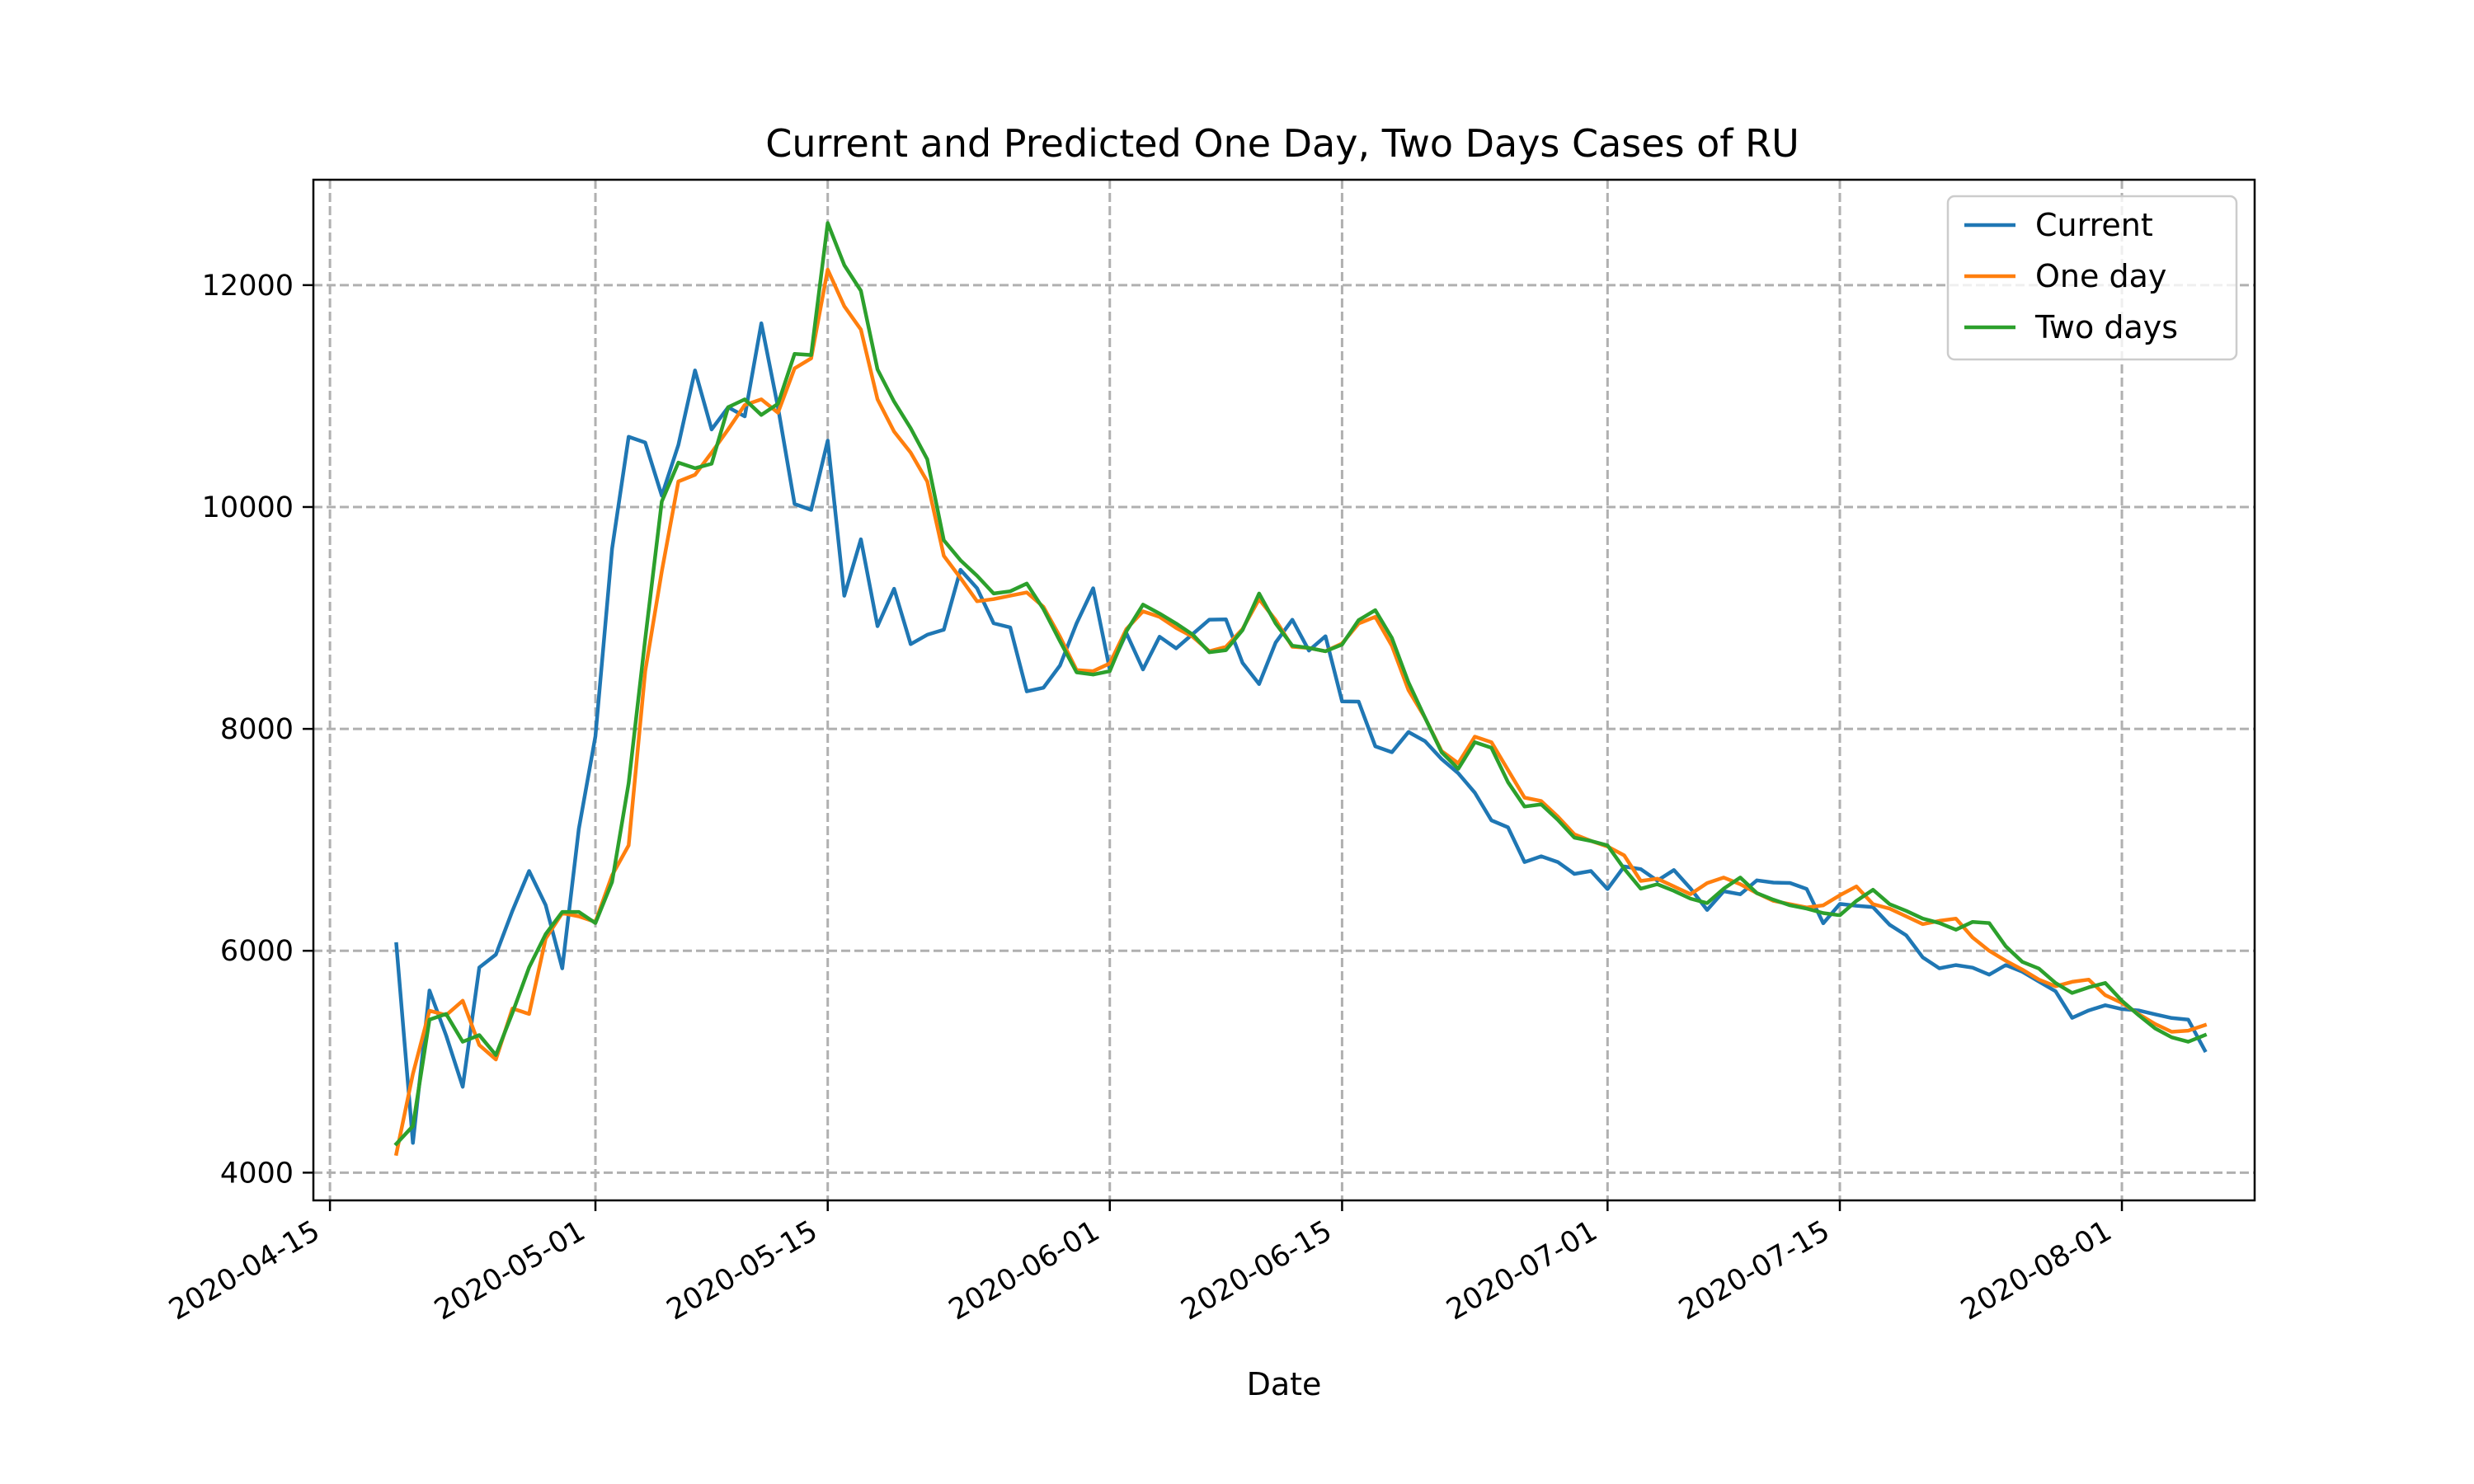  What do you see at coordinates (248, 286) in the screenshot?
I see `y-tick-label: 12000` at bounding box center [248, 286].